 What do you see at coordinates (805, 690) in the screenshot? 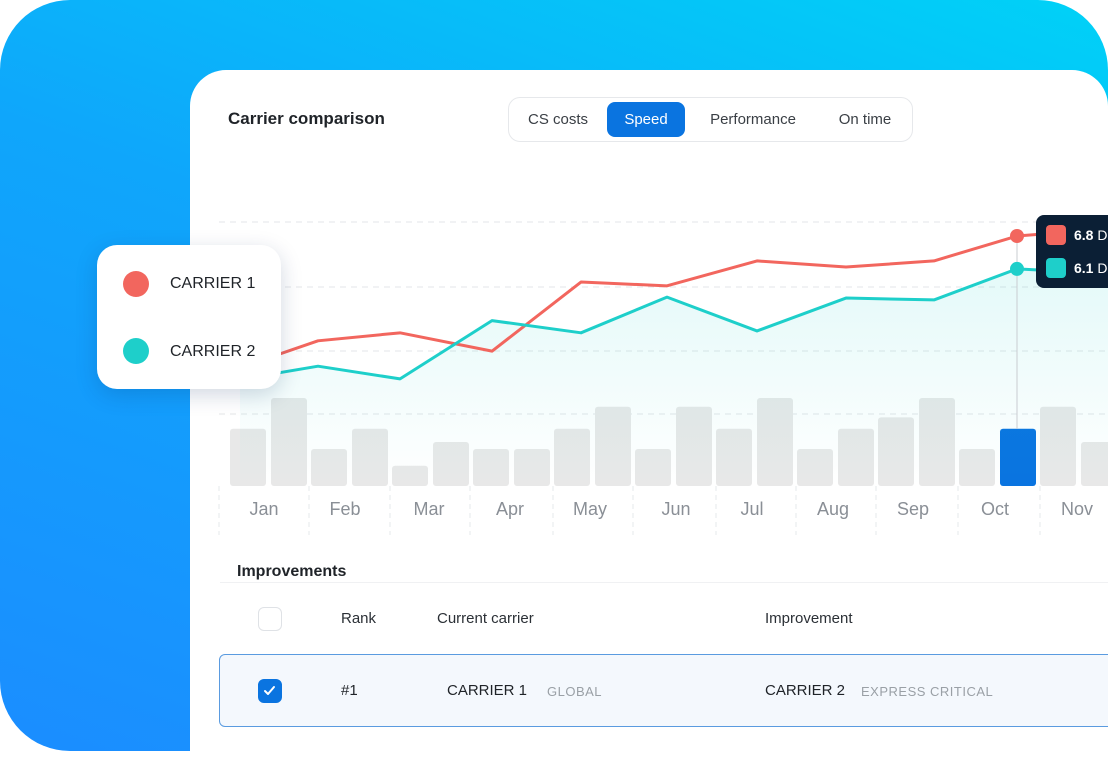
I see `row-improvement-carrier: CARRIER 2` at bounding box center [805, 690].